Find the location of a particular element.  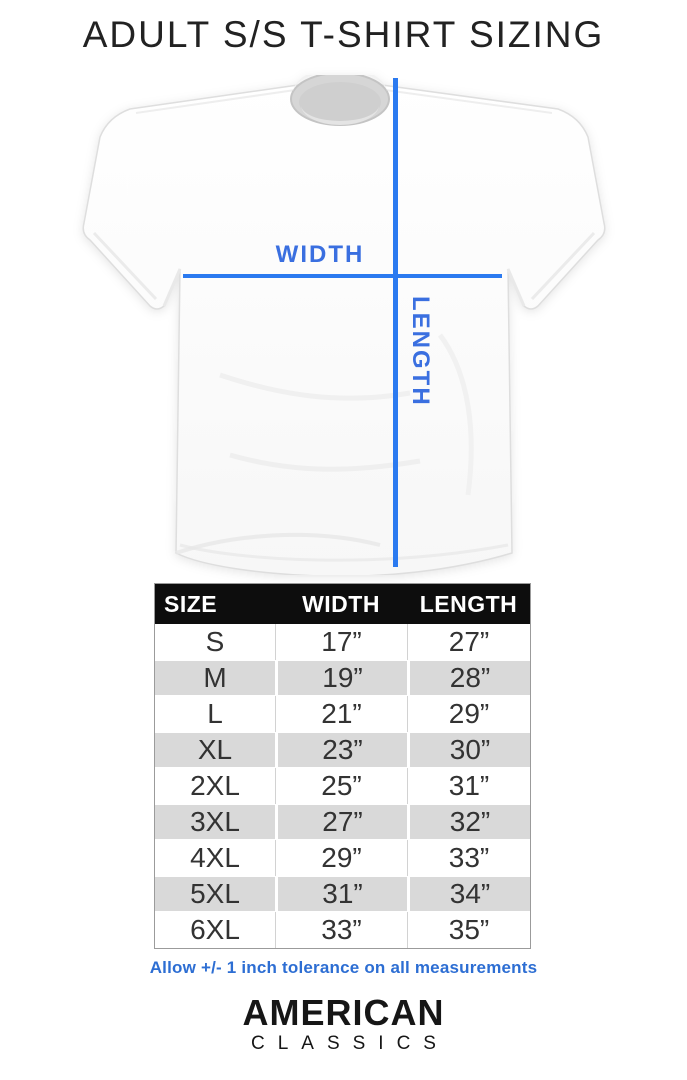

table-row: M 19” 28” is located at coordinates (342, 678).